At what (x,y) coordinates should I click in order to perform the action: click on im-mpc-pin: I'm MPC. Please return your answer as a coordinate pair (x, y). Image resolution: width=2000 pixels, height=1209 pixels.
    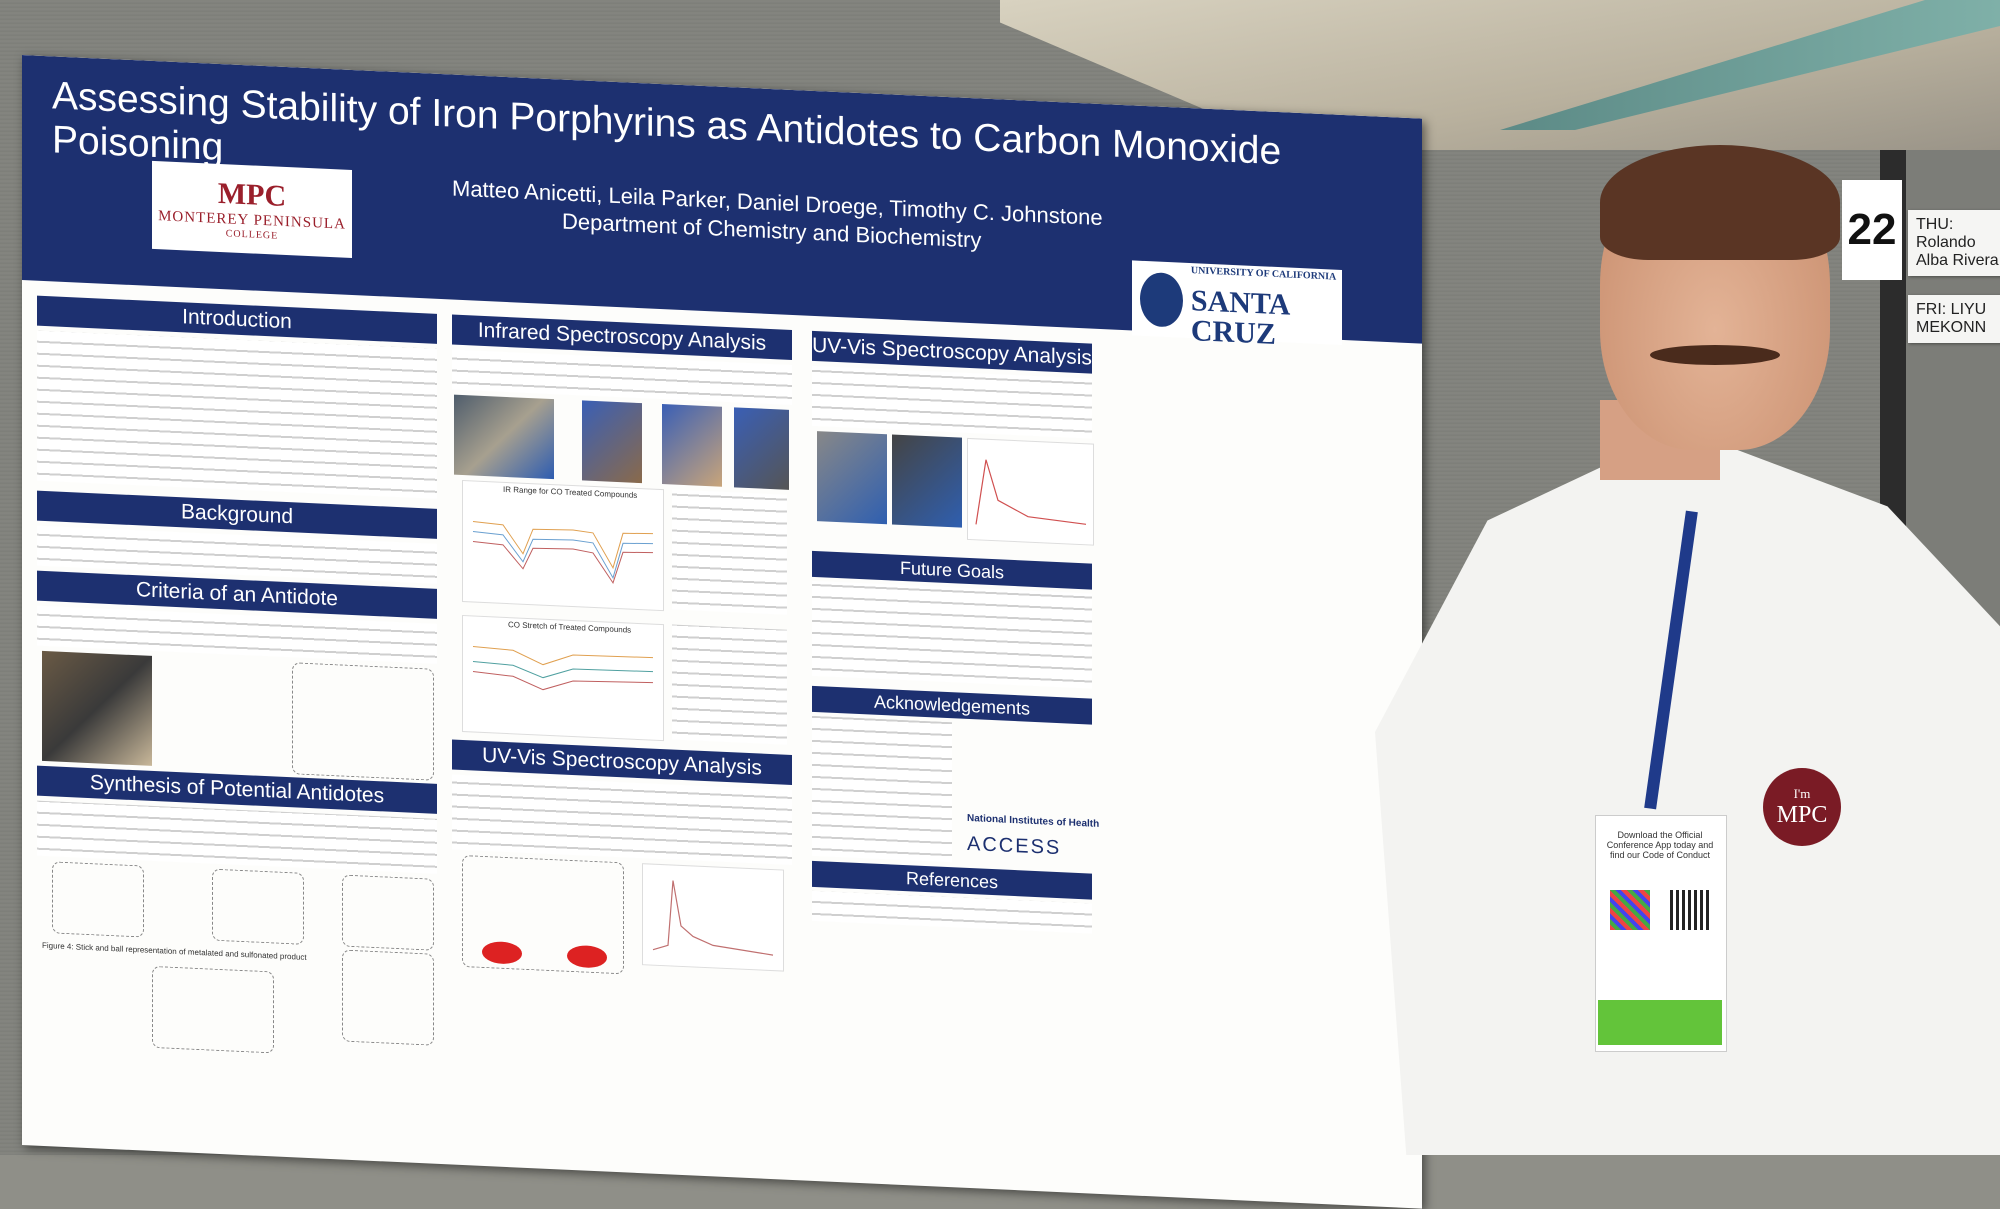
    Looking at the image, I should click on (1802, 807).